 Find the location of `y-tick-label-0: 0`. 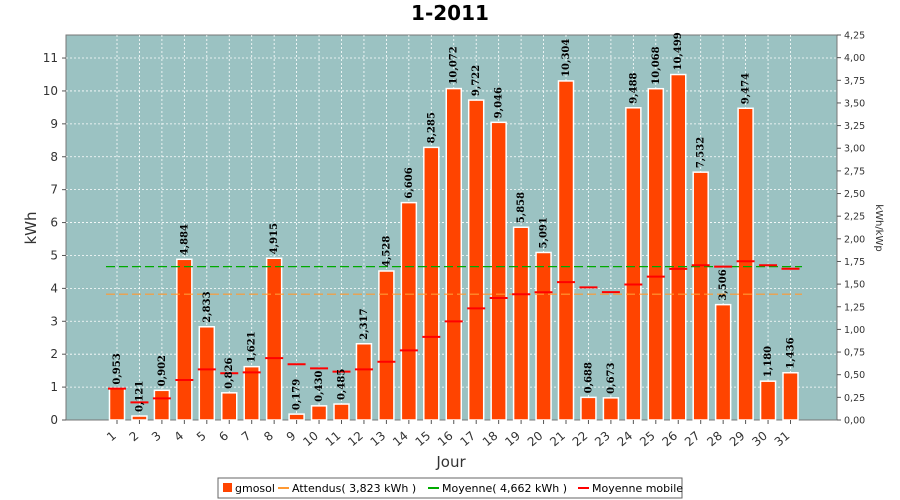

y-tick-label-0: 0 is located at coordinates (54, 420).